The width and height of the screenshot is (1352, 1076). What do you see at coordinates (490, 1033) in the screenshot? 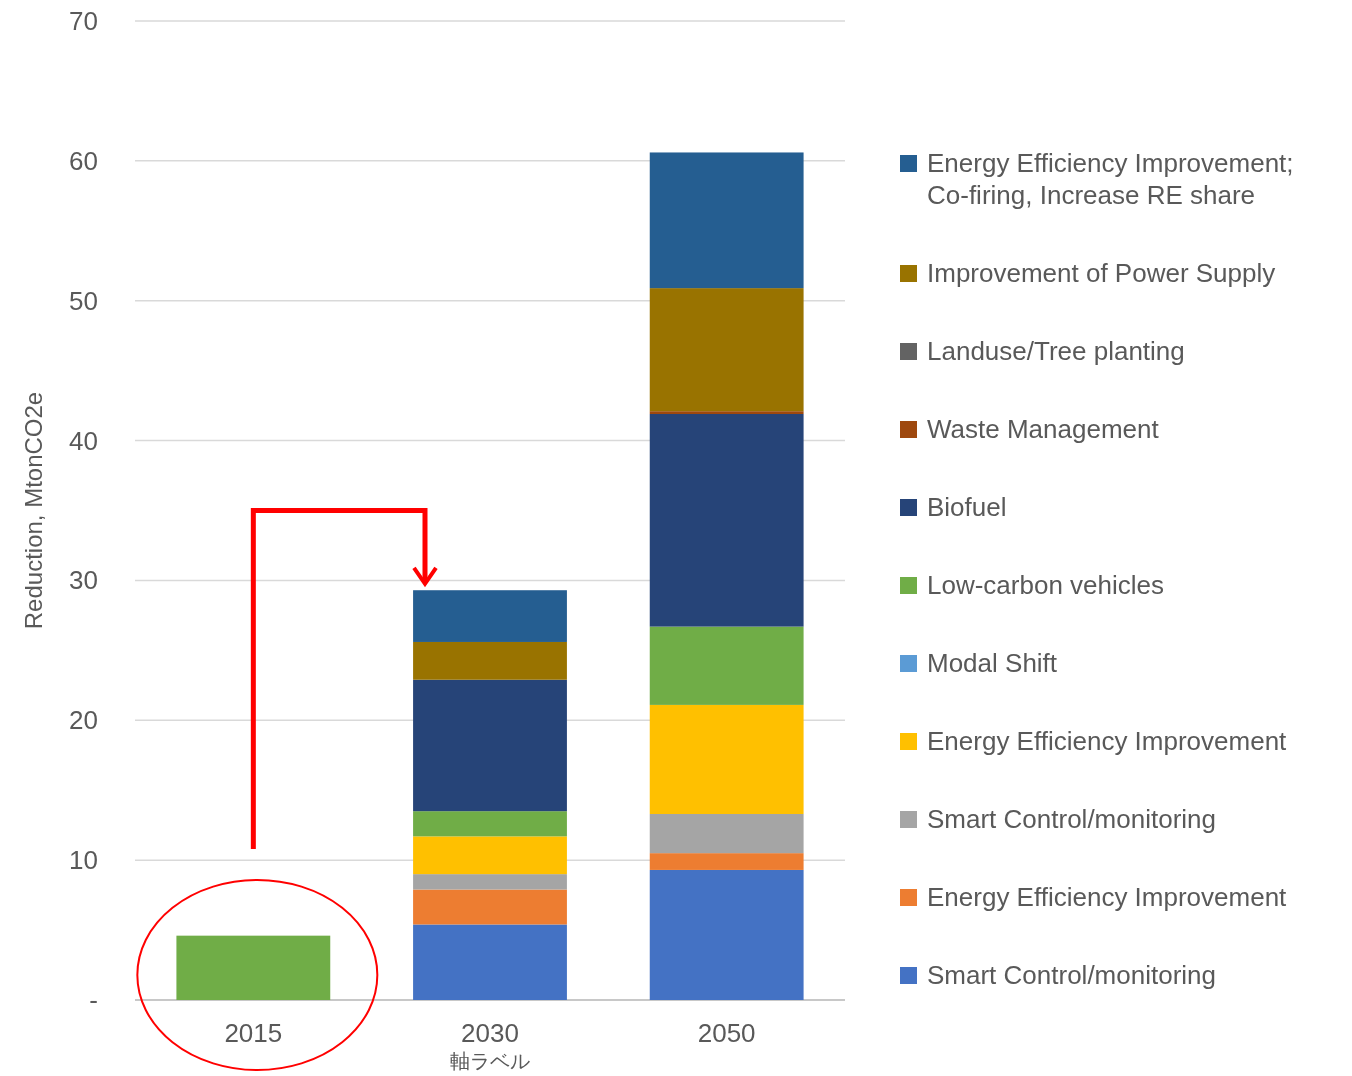
I see `x-tick-label: 2030` at bounding box center [490, 1033].